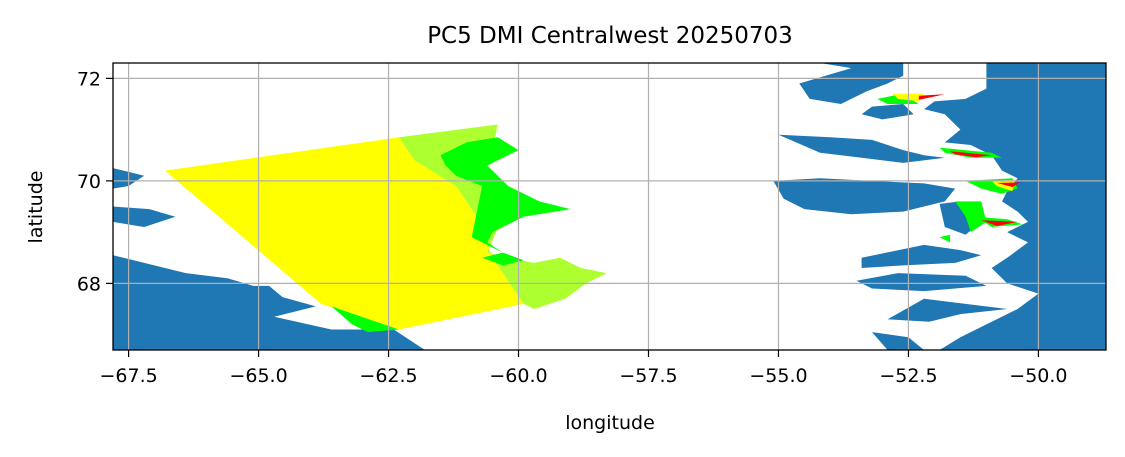 The image size is (1125, 457). I want to click on x-tick-label: −65.0, so click(258, 376).